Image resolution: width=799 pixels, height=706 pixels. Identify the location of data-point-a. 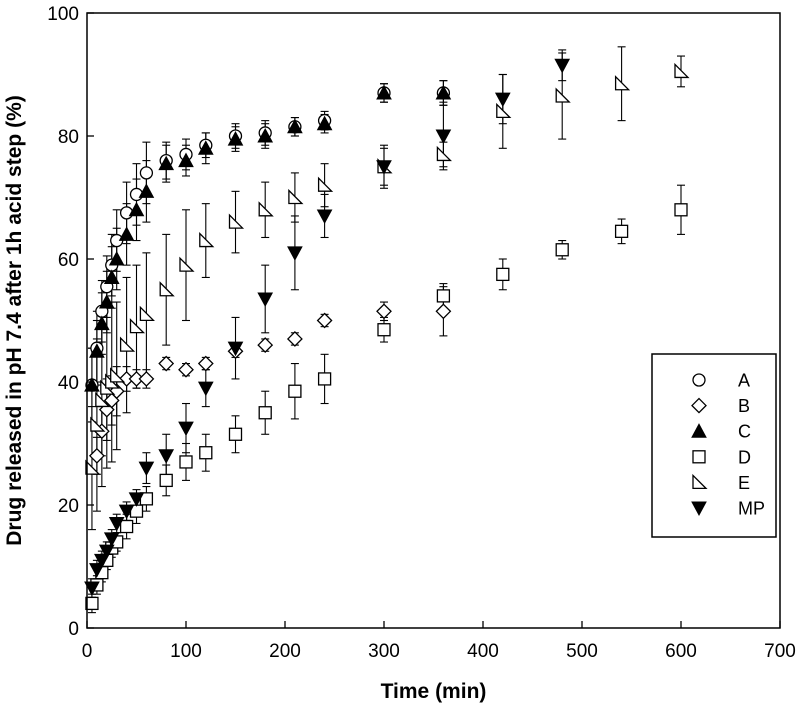
(146, 173).